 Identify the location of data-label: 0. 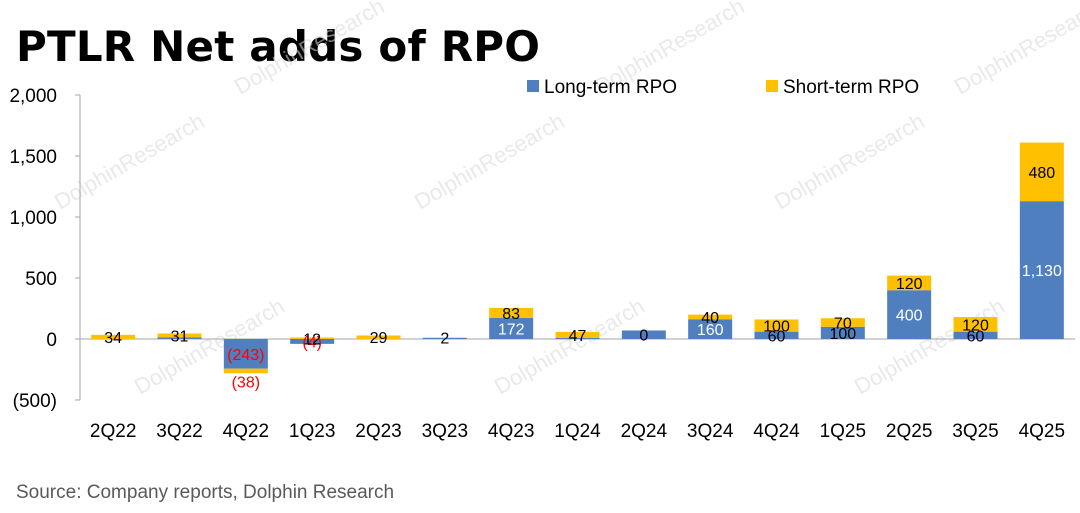
(643, 336).